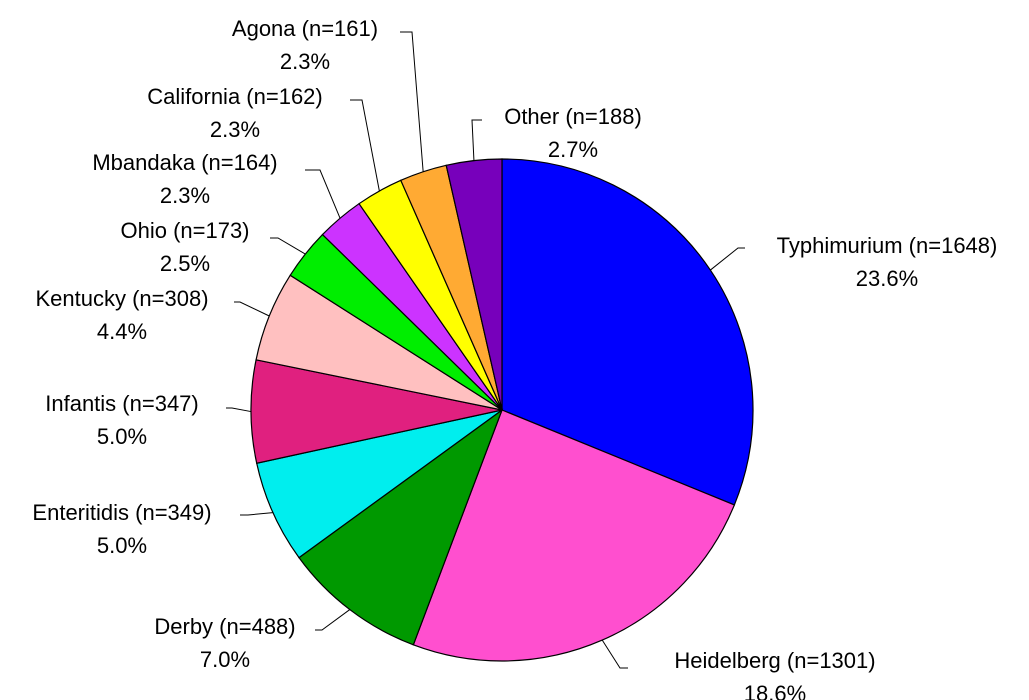 The height and width of the screenshot is (700, 1029). I want to click on slice-label: Other (n=188), so click(573, 116).